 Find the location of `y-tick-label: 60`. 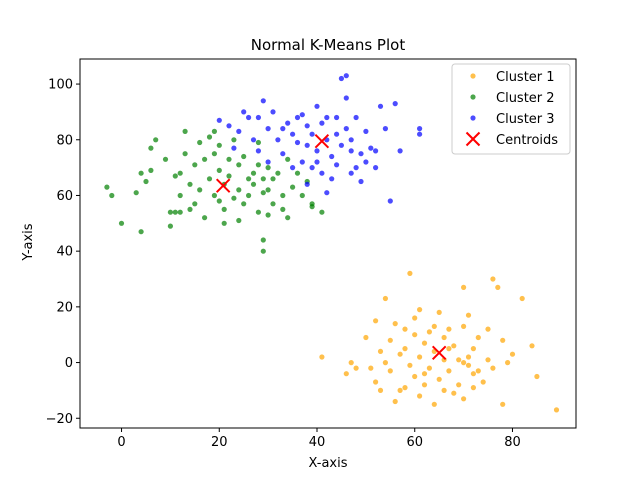

y-tick-label: 60 is located at coordinates (64, 196).